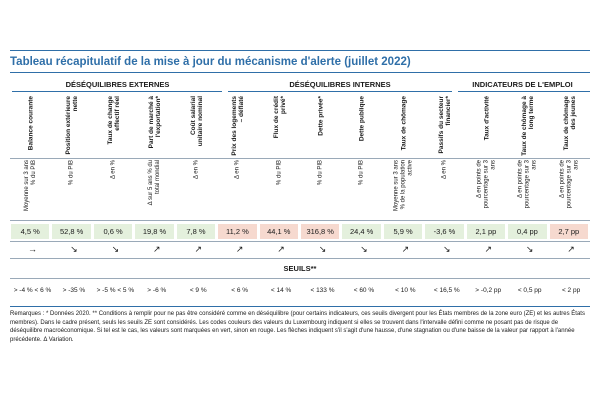  Describe the element at coordinates (340, 84) in the screenshot. I see `group-internal: DÉSÉQUILIBRES INTERNES` at that location.